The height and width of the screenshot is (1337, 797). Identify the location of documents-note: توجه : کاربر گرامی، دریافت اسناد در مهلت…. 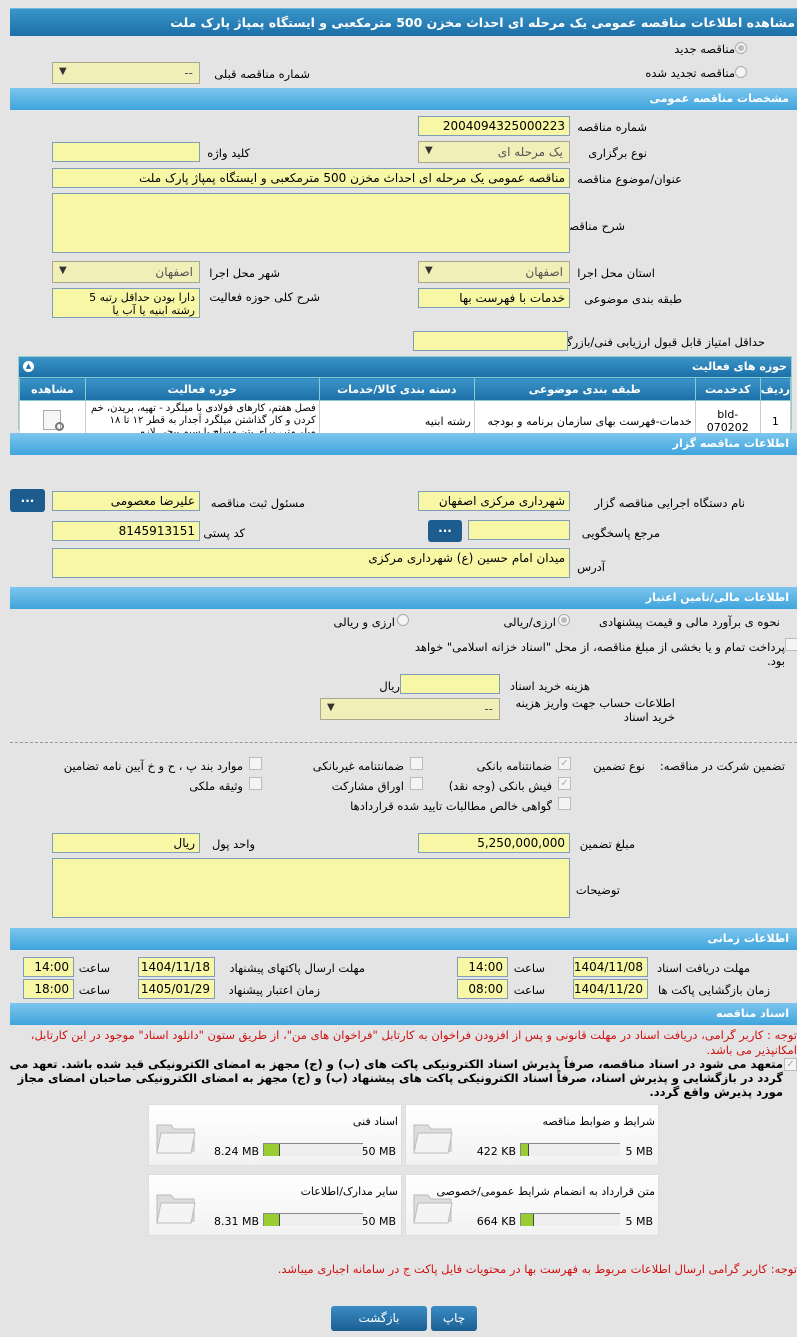
(413, 1042).